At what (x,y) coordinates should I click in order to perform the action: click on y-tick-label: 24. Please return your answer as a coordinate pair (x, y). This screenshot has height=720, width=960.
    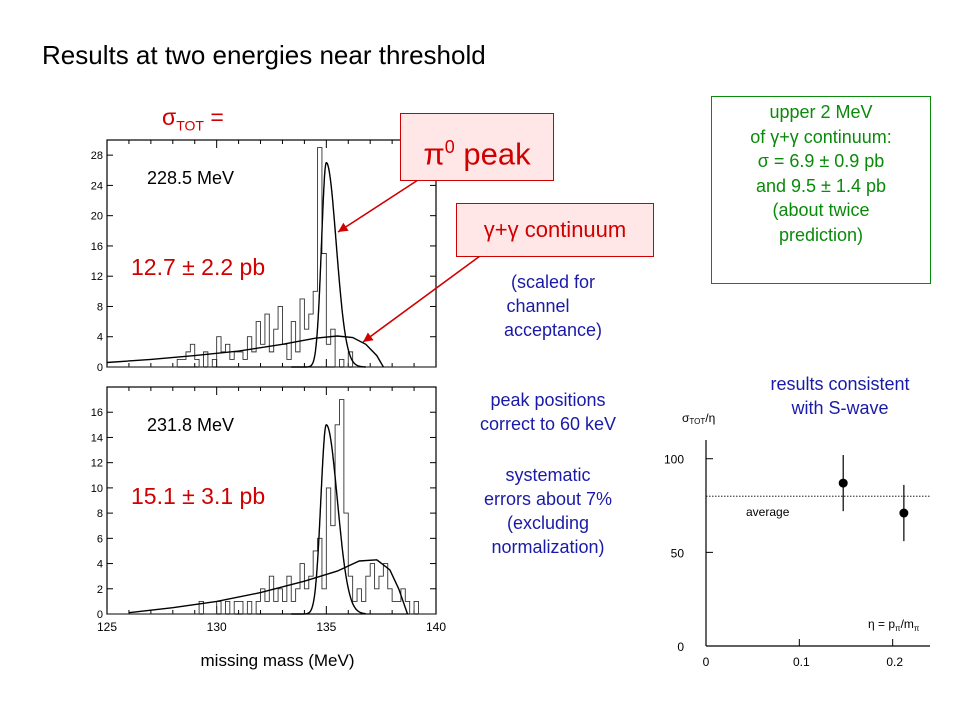
    Looking at the image, I should click on (97, 186).